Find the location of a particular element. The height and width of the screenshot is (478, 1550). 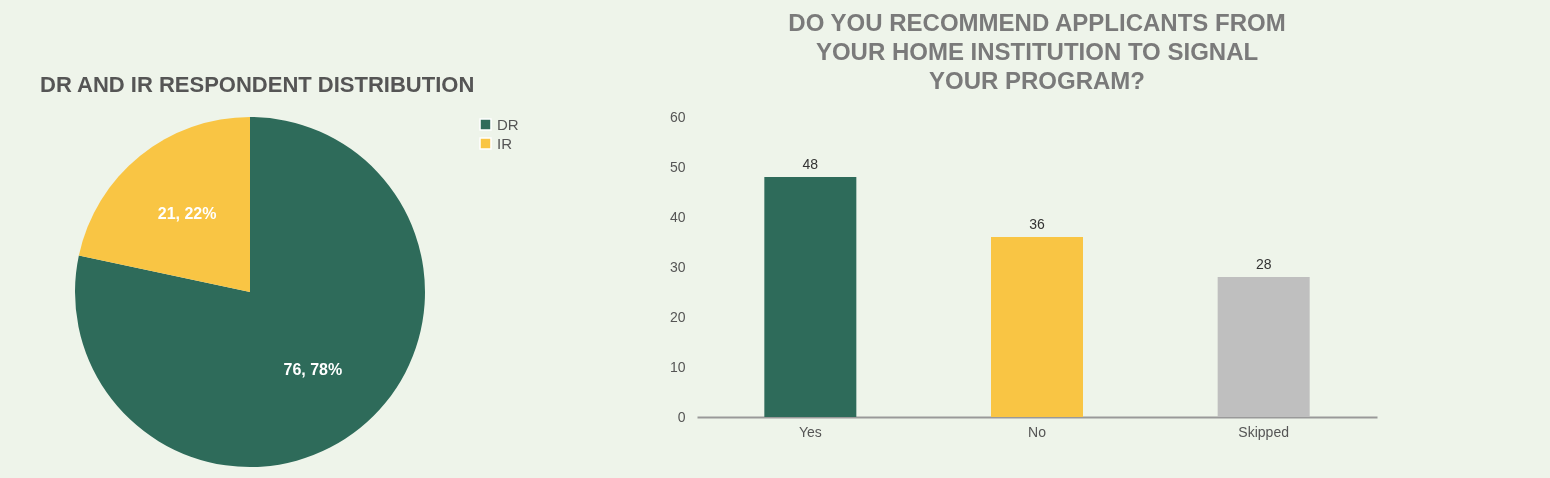

chart-title: DO YOU RECOMMEND APPLICANTS FROM YOUR HOME INSTITUTION TO SIGNAL YOUR PROGRAM? is located at coordinates (1037, 51).